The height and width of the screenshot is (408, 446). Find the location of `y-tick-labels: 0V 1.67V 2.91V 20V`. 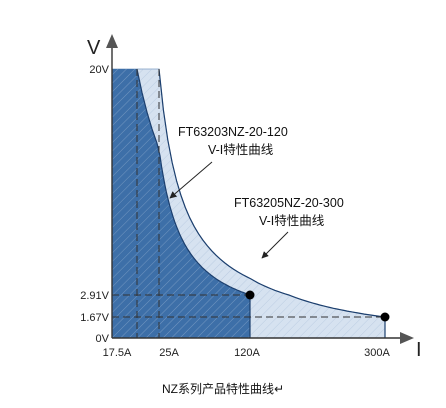

y-tick-labels: 0V 1.67V 2.91V 20V is located at coordinates (94, 204).